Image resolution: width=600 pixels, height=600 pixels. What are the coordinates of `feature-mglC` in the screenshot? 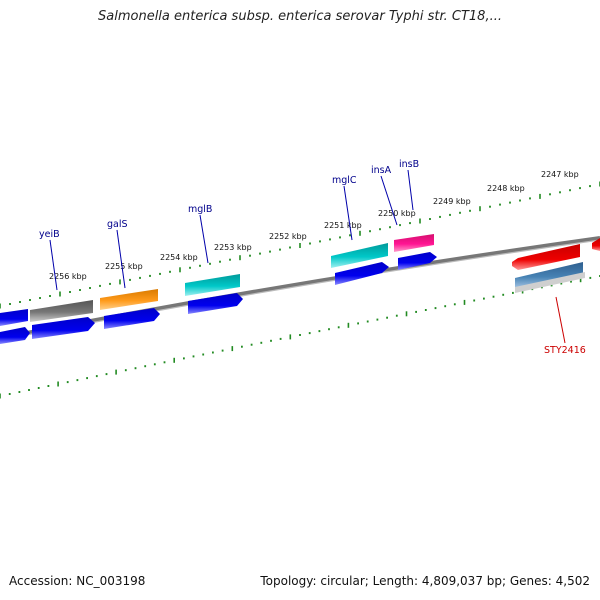 It's located at (359, 255).